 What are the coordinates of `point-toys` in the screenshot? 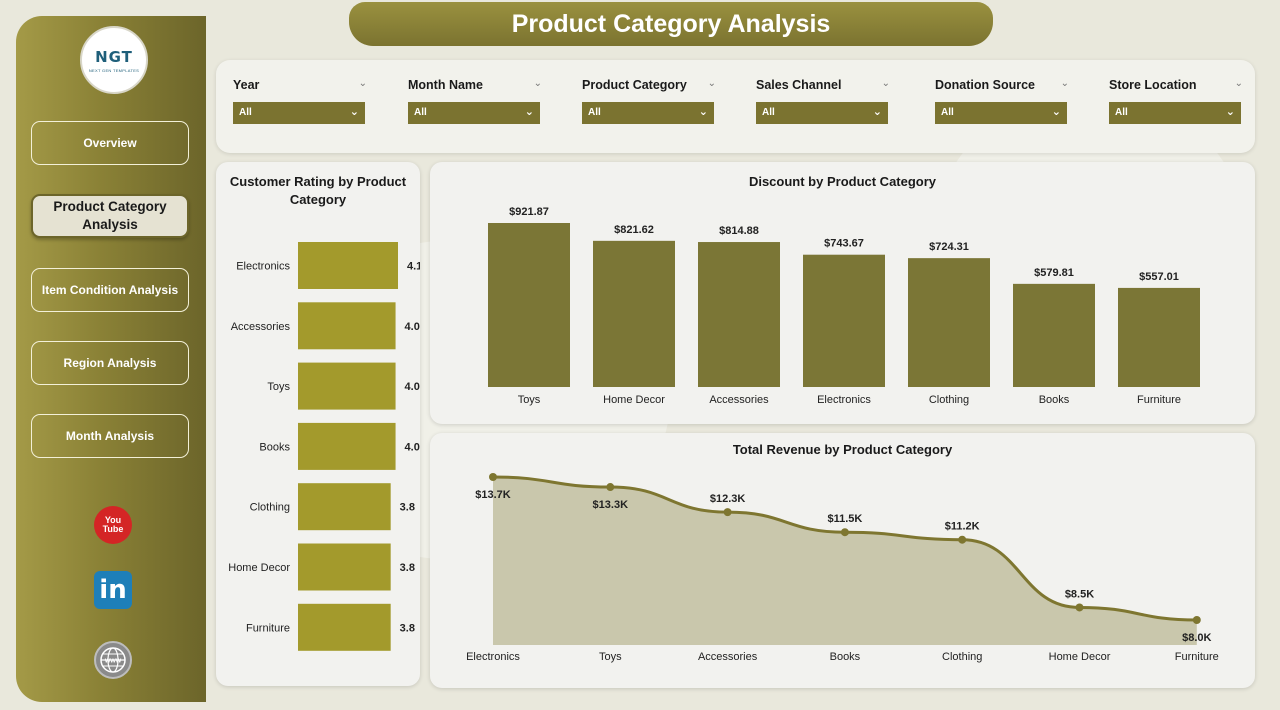 It's located at (610, 487).